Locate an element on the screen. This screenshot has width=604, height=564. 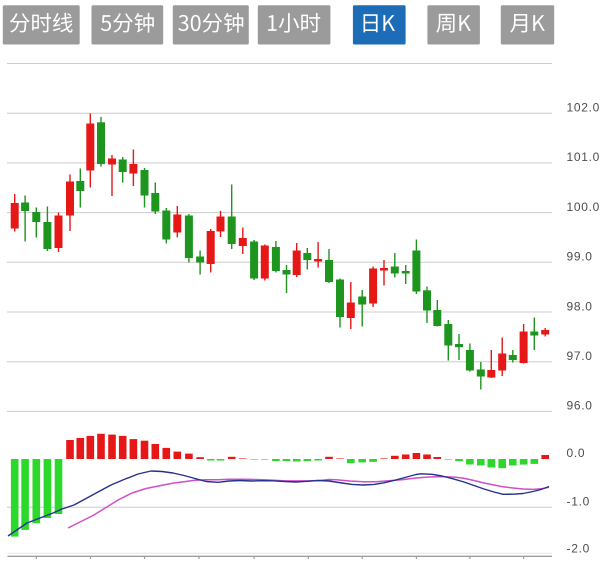
svg-text: 101.0 is located at coordinates (584, 157).